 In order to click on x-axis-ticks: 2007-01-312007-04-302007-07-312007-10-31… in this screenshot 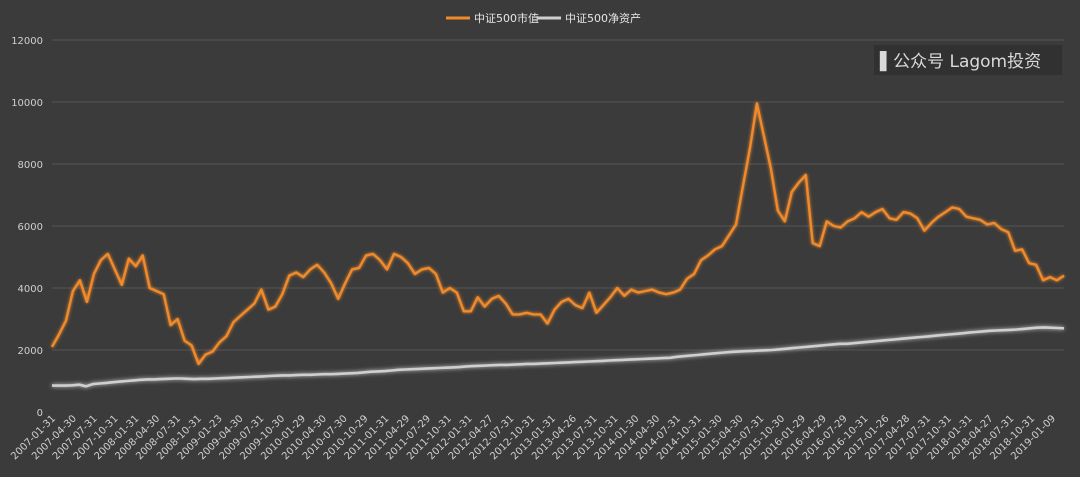, I will do `click(533, 437)`.